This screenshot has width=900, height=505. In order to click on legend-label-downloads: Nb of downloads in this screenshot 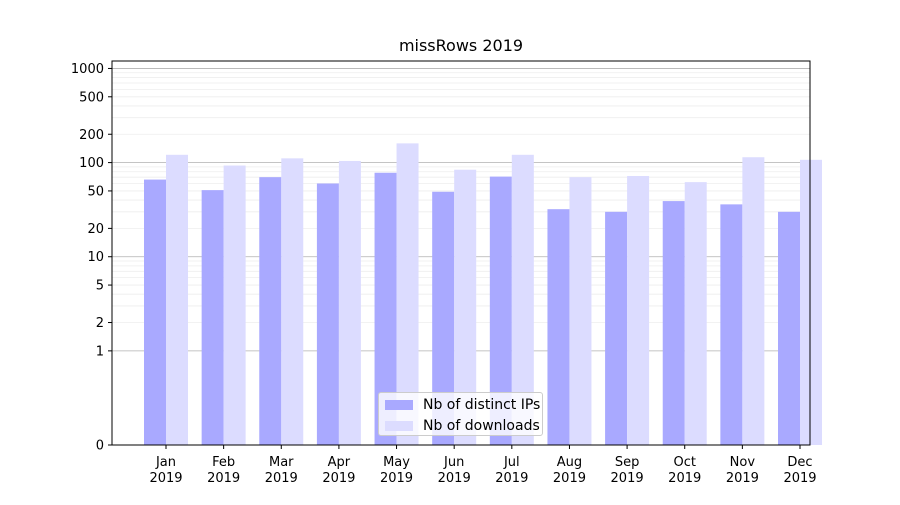, I will do `click(481, 426)`.